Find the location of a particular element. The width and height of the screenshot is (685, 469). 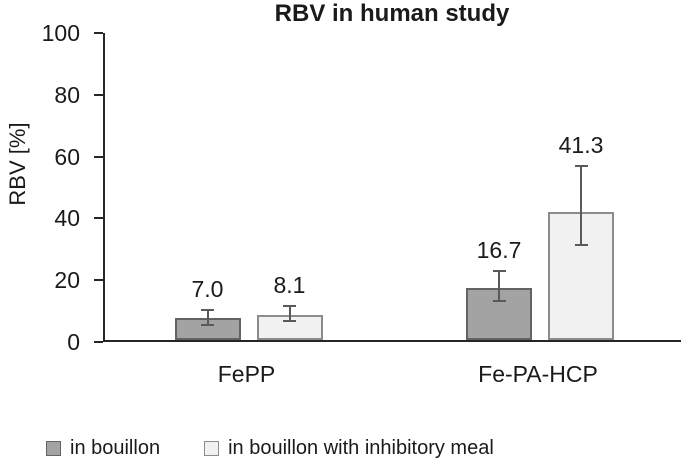

chart-title: RBV in human study is located at coordinates (392, 13).